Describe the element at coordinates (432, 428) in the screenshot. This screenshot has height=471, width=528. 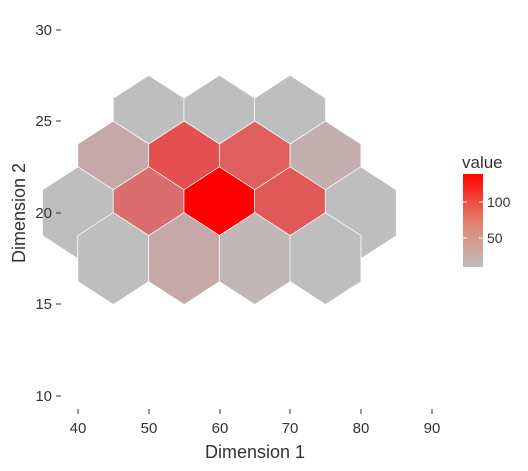
I see `x-tick-label: 90` at that location.